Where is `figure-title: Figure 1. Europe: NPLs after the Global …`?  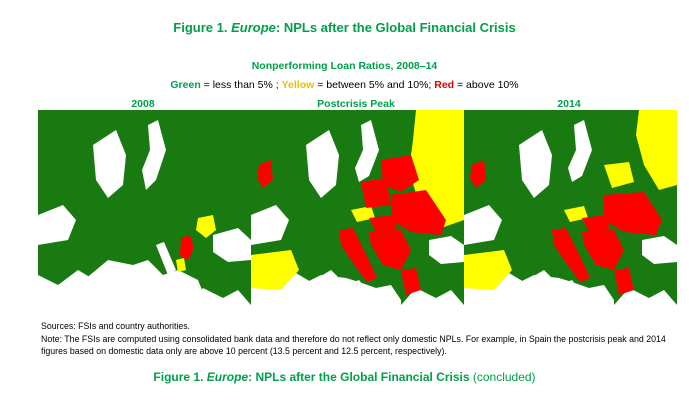 figure-title: Figure 1. Europe: NPLs after the Global … is located at coordinates (344, 27).